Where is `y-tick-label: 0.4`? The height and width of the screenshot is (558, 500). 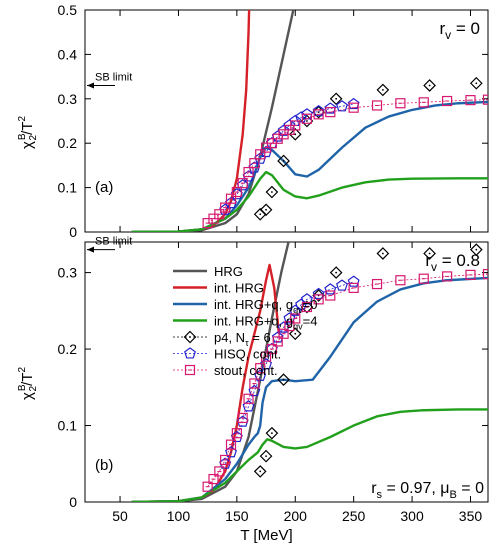
y-tick-label: 0.4 is located at coordinates (68, 54).